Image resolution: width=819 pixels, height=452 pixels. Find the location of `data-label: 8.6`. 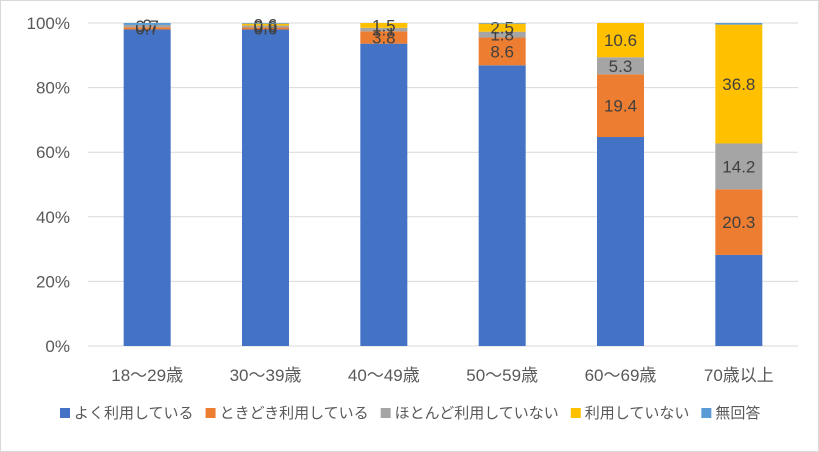

data-label: 8.6 is located at coordinates (502, 51).